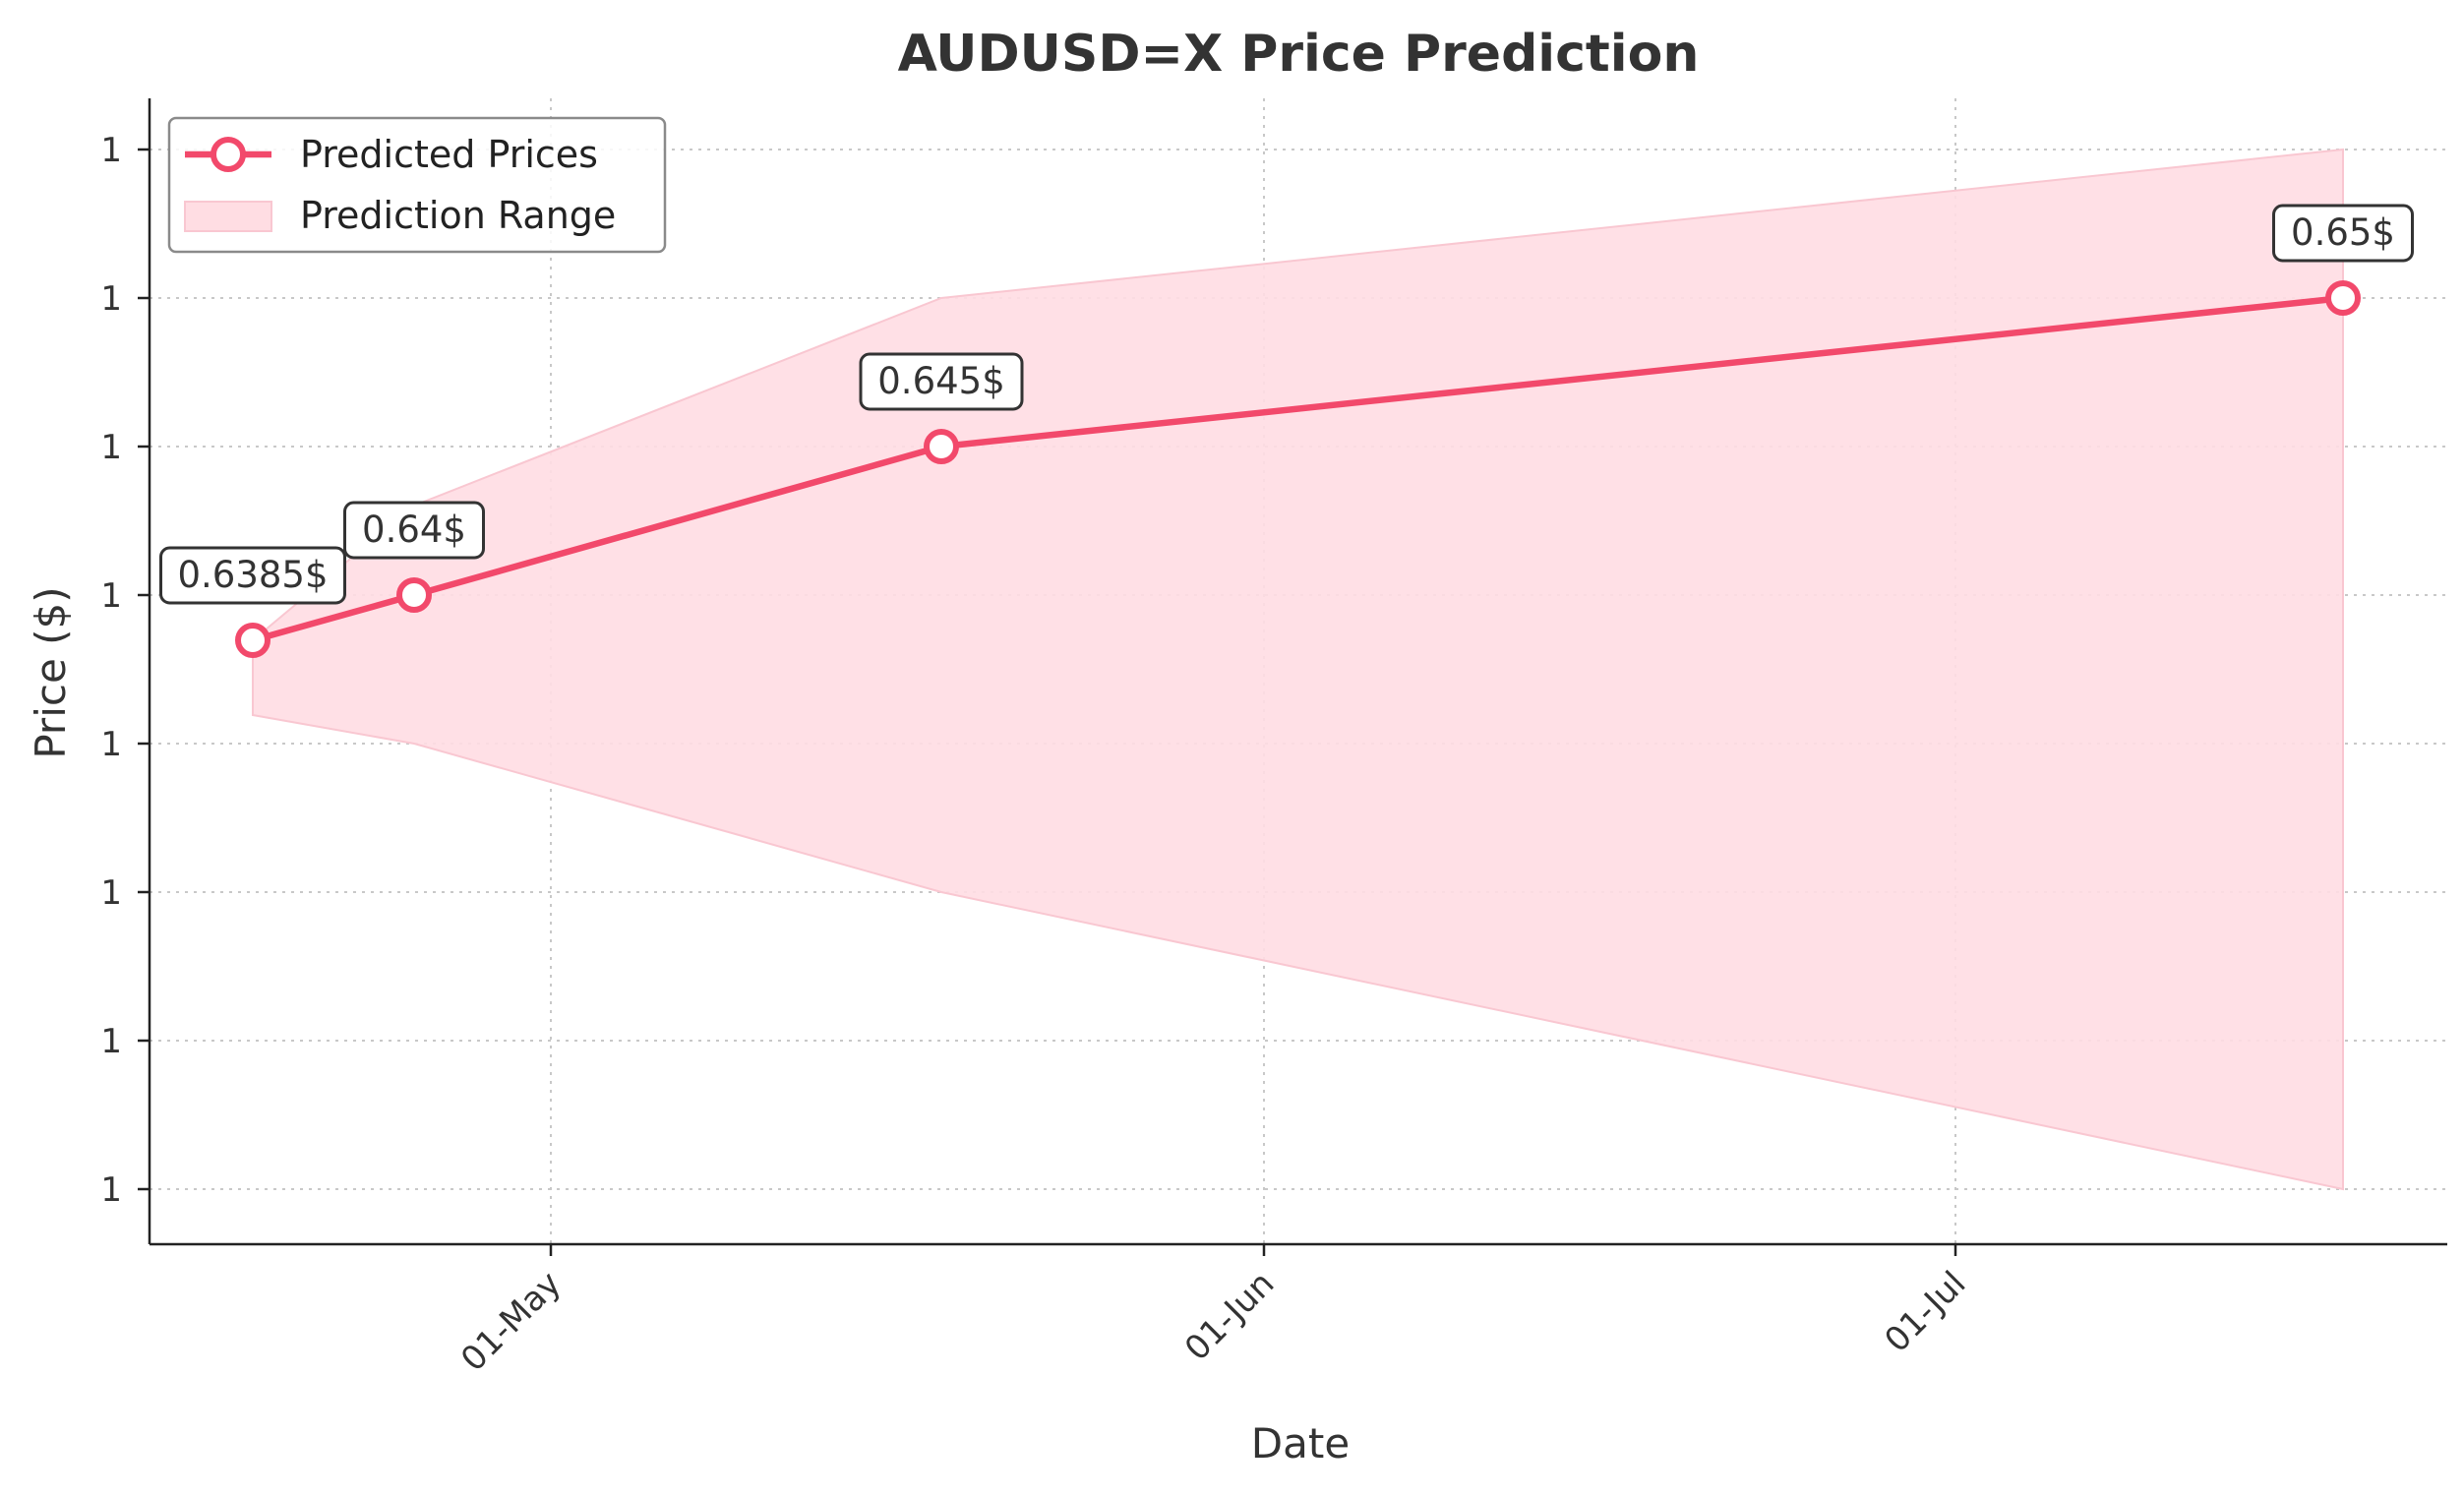 Image resolution: width=2464 pixels, height=1497 pixels. I want to click on legend: Predicted Prices Prediction Range, so click(417, 185).